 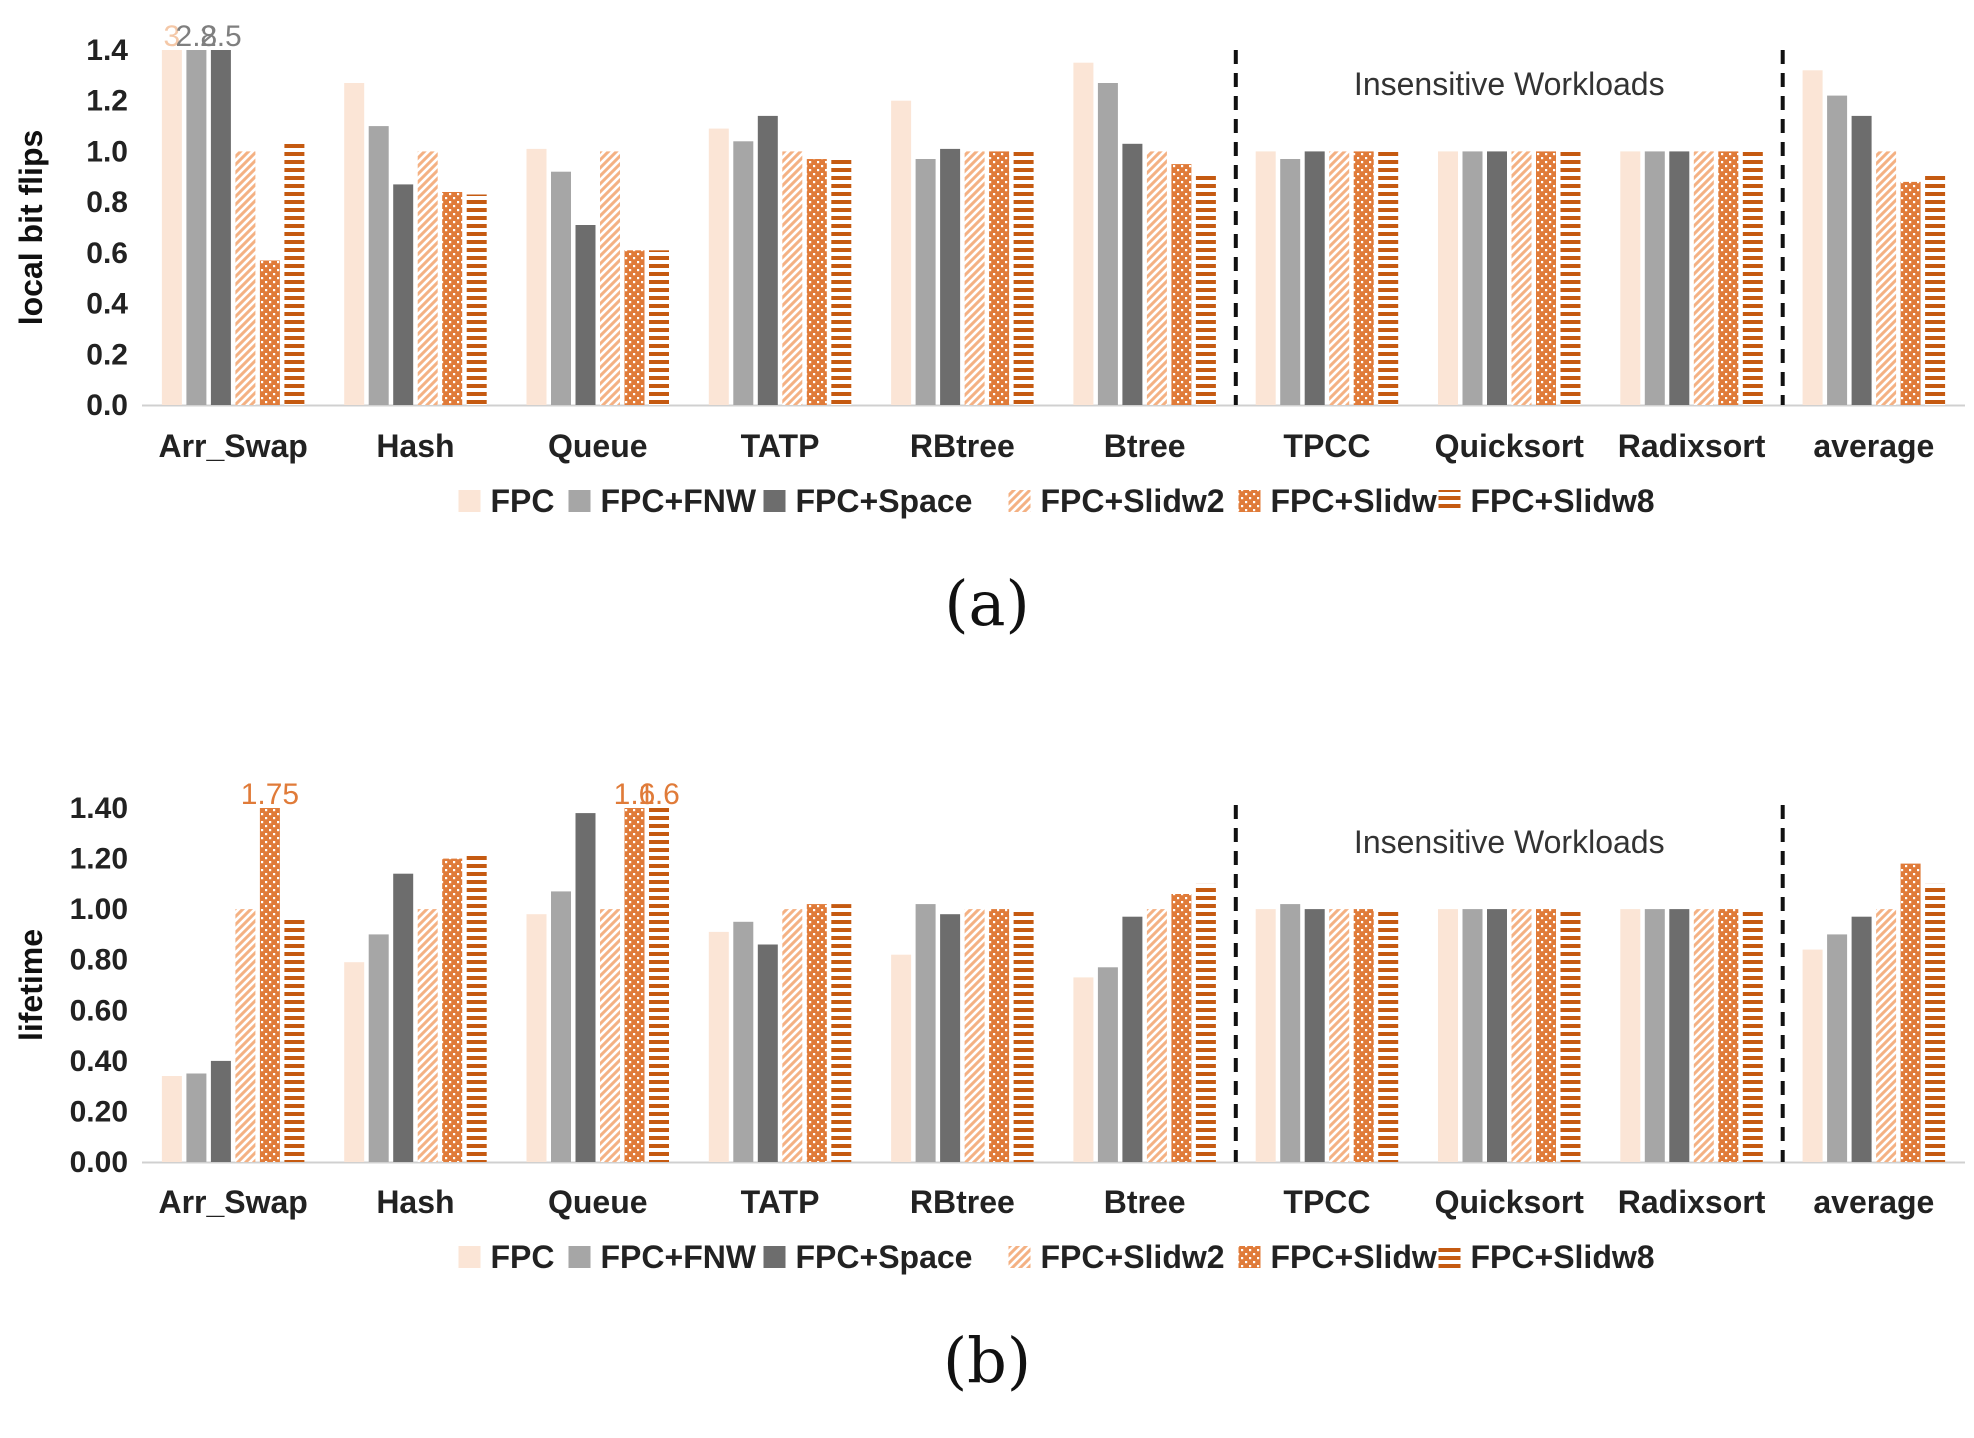 I want to click on clipped-value-label: 1.6, so click(x=635, y=794).